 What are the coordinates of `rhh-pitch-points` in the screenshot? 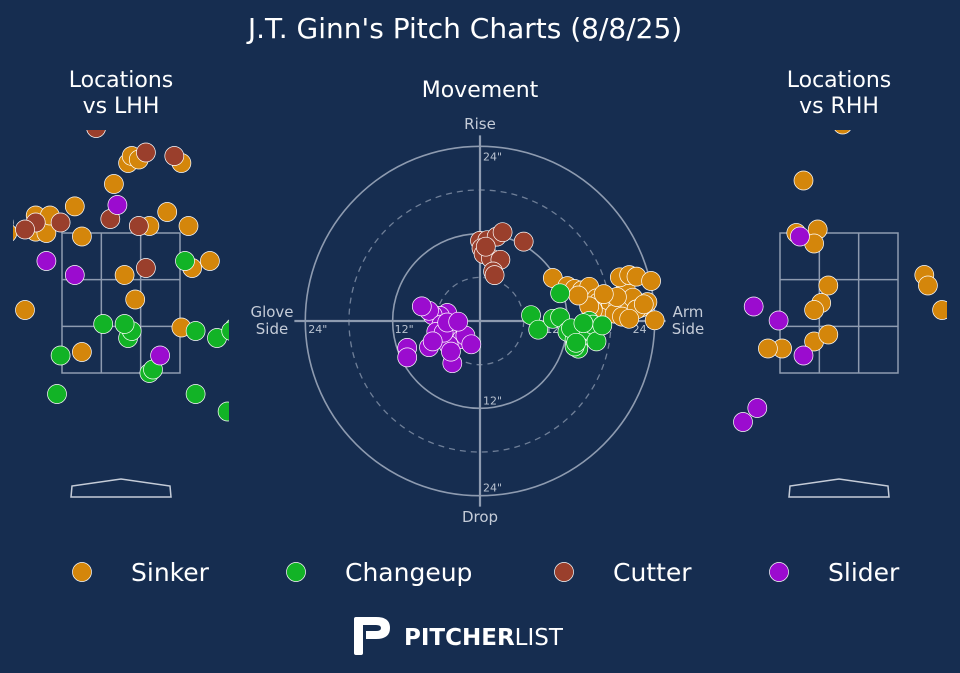 It's located at (803, 281).